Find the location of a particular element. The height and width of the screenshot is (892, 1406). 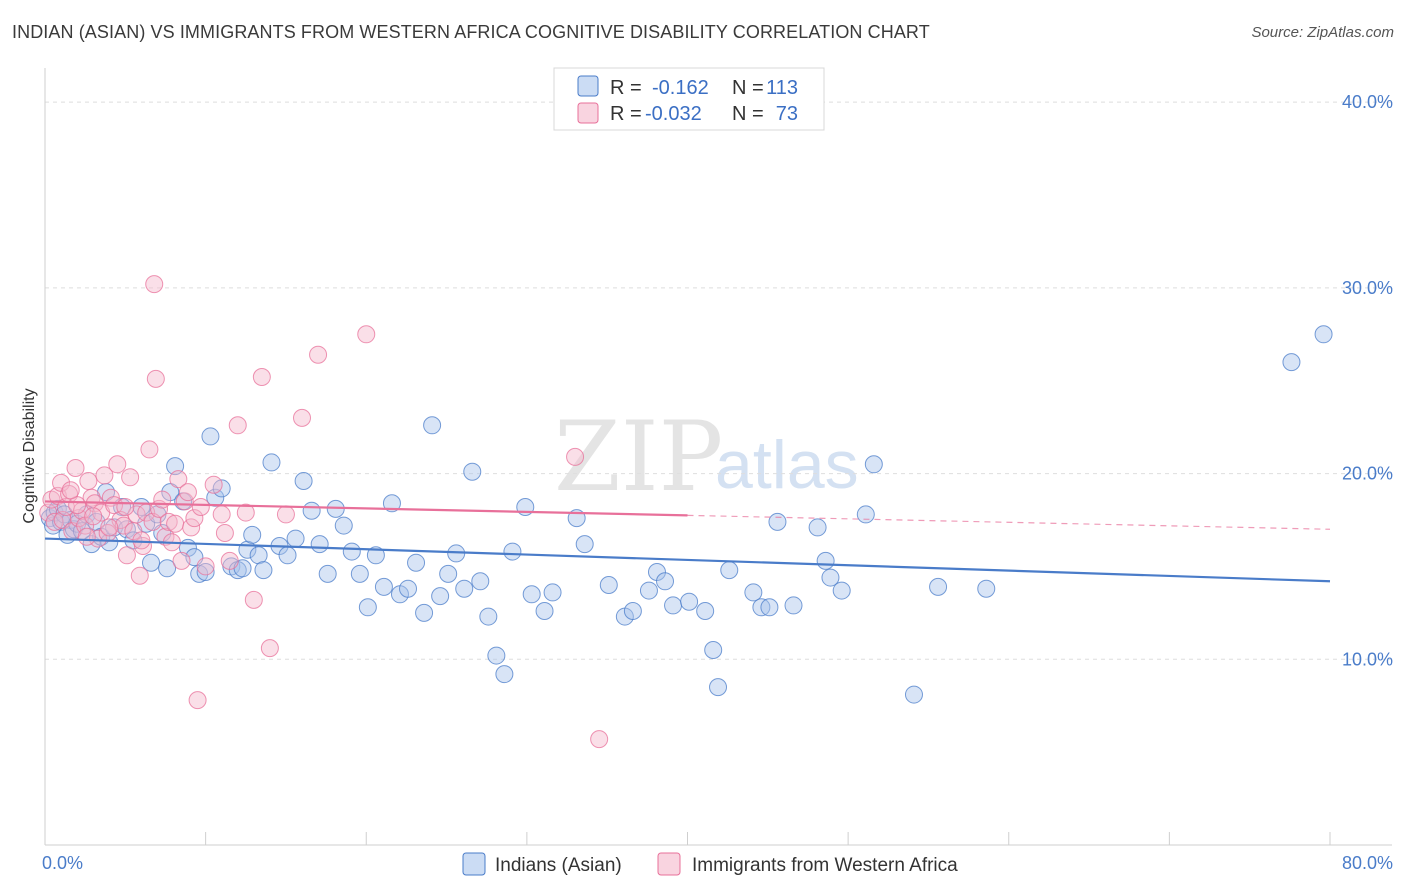

legend-r-value-blue: -0.162 is located at coordinates (680, 88).